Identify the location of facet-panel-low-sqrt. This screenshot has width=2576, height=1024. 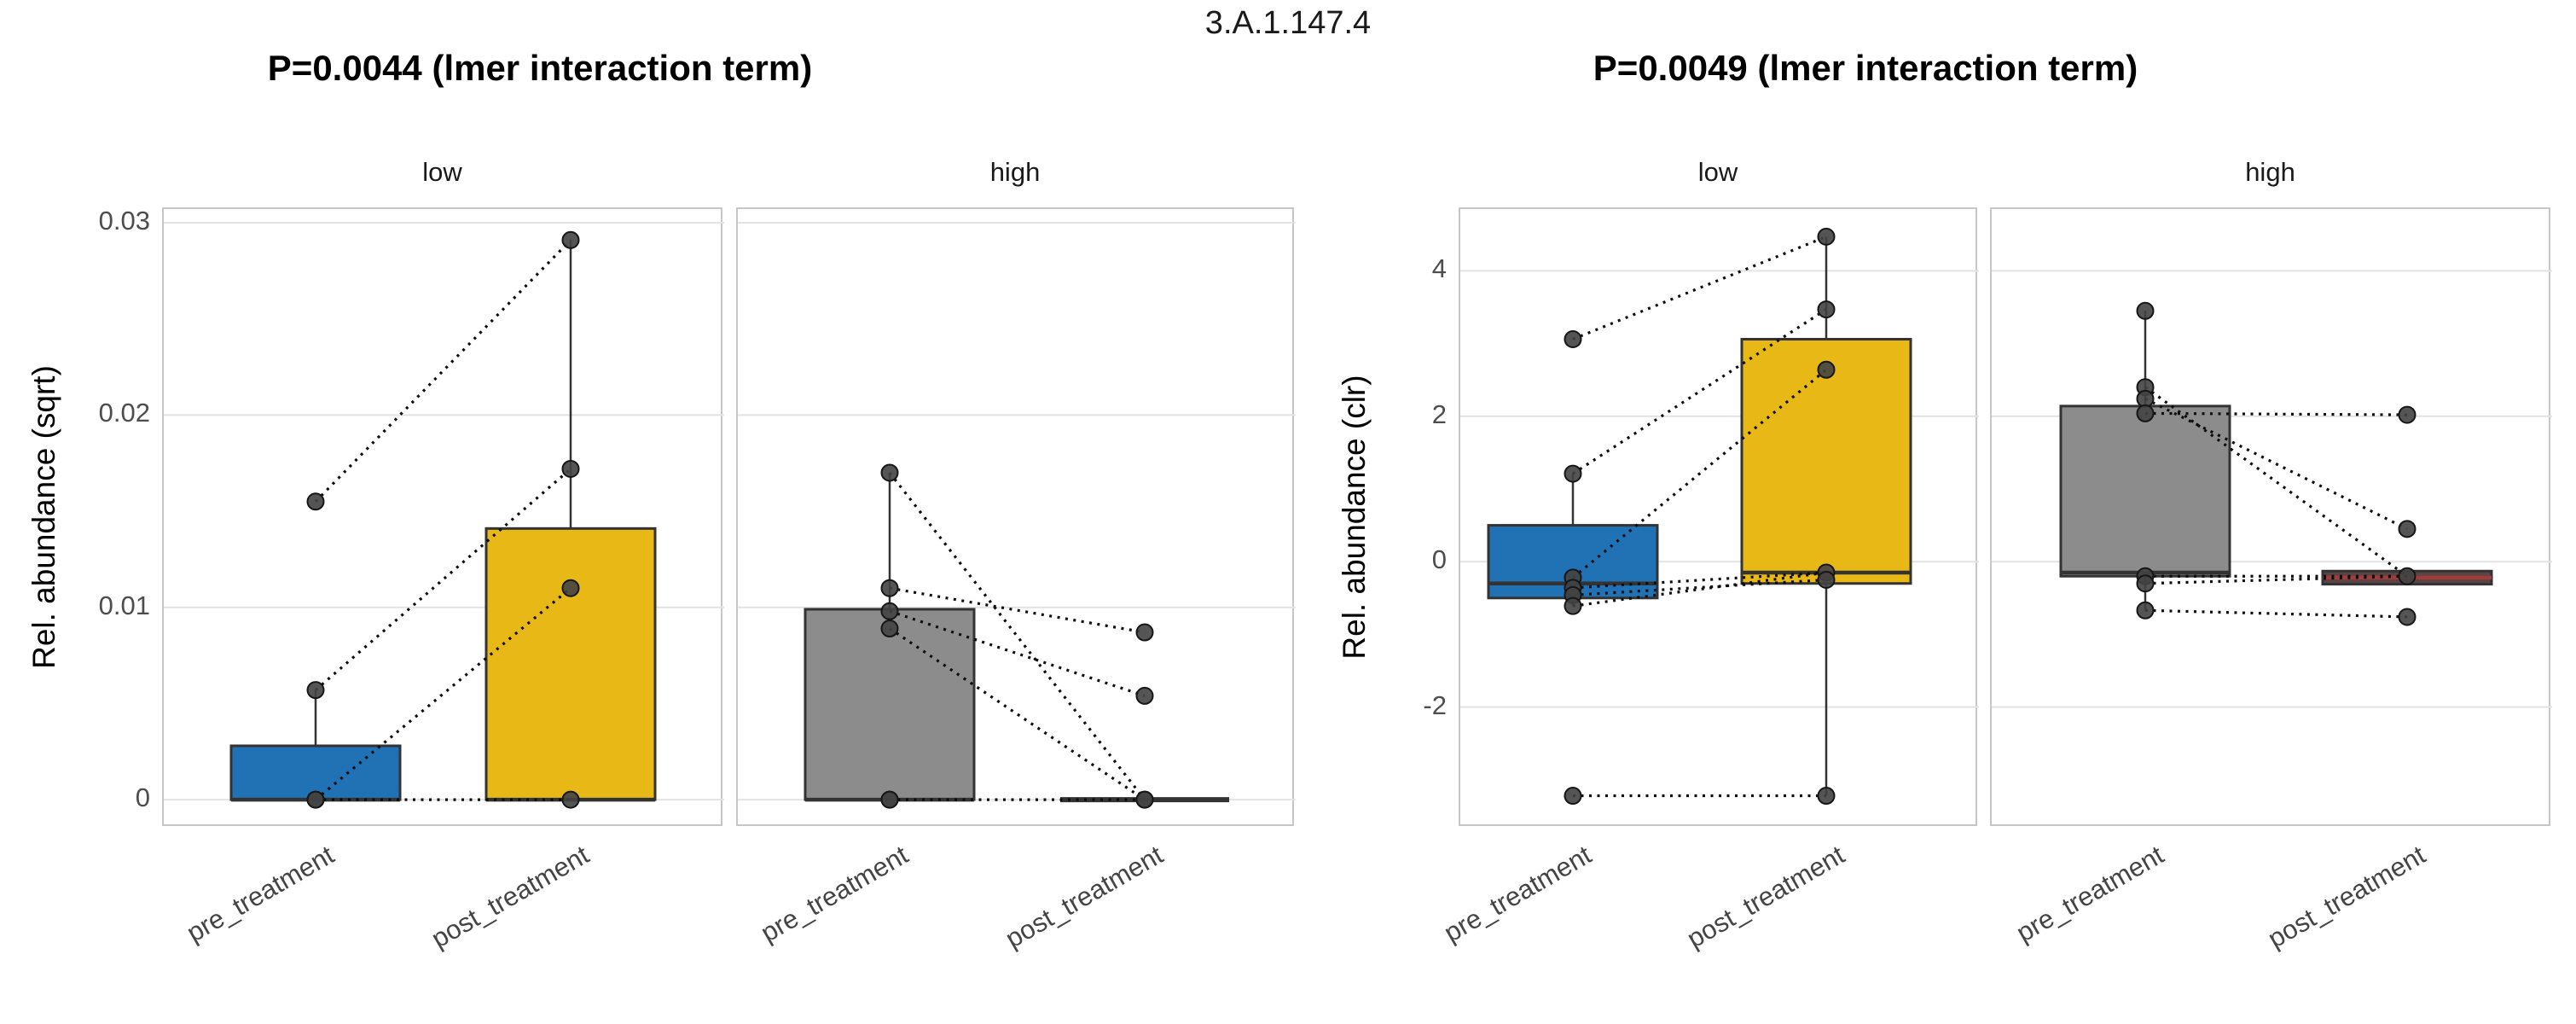
(443, 516).